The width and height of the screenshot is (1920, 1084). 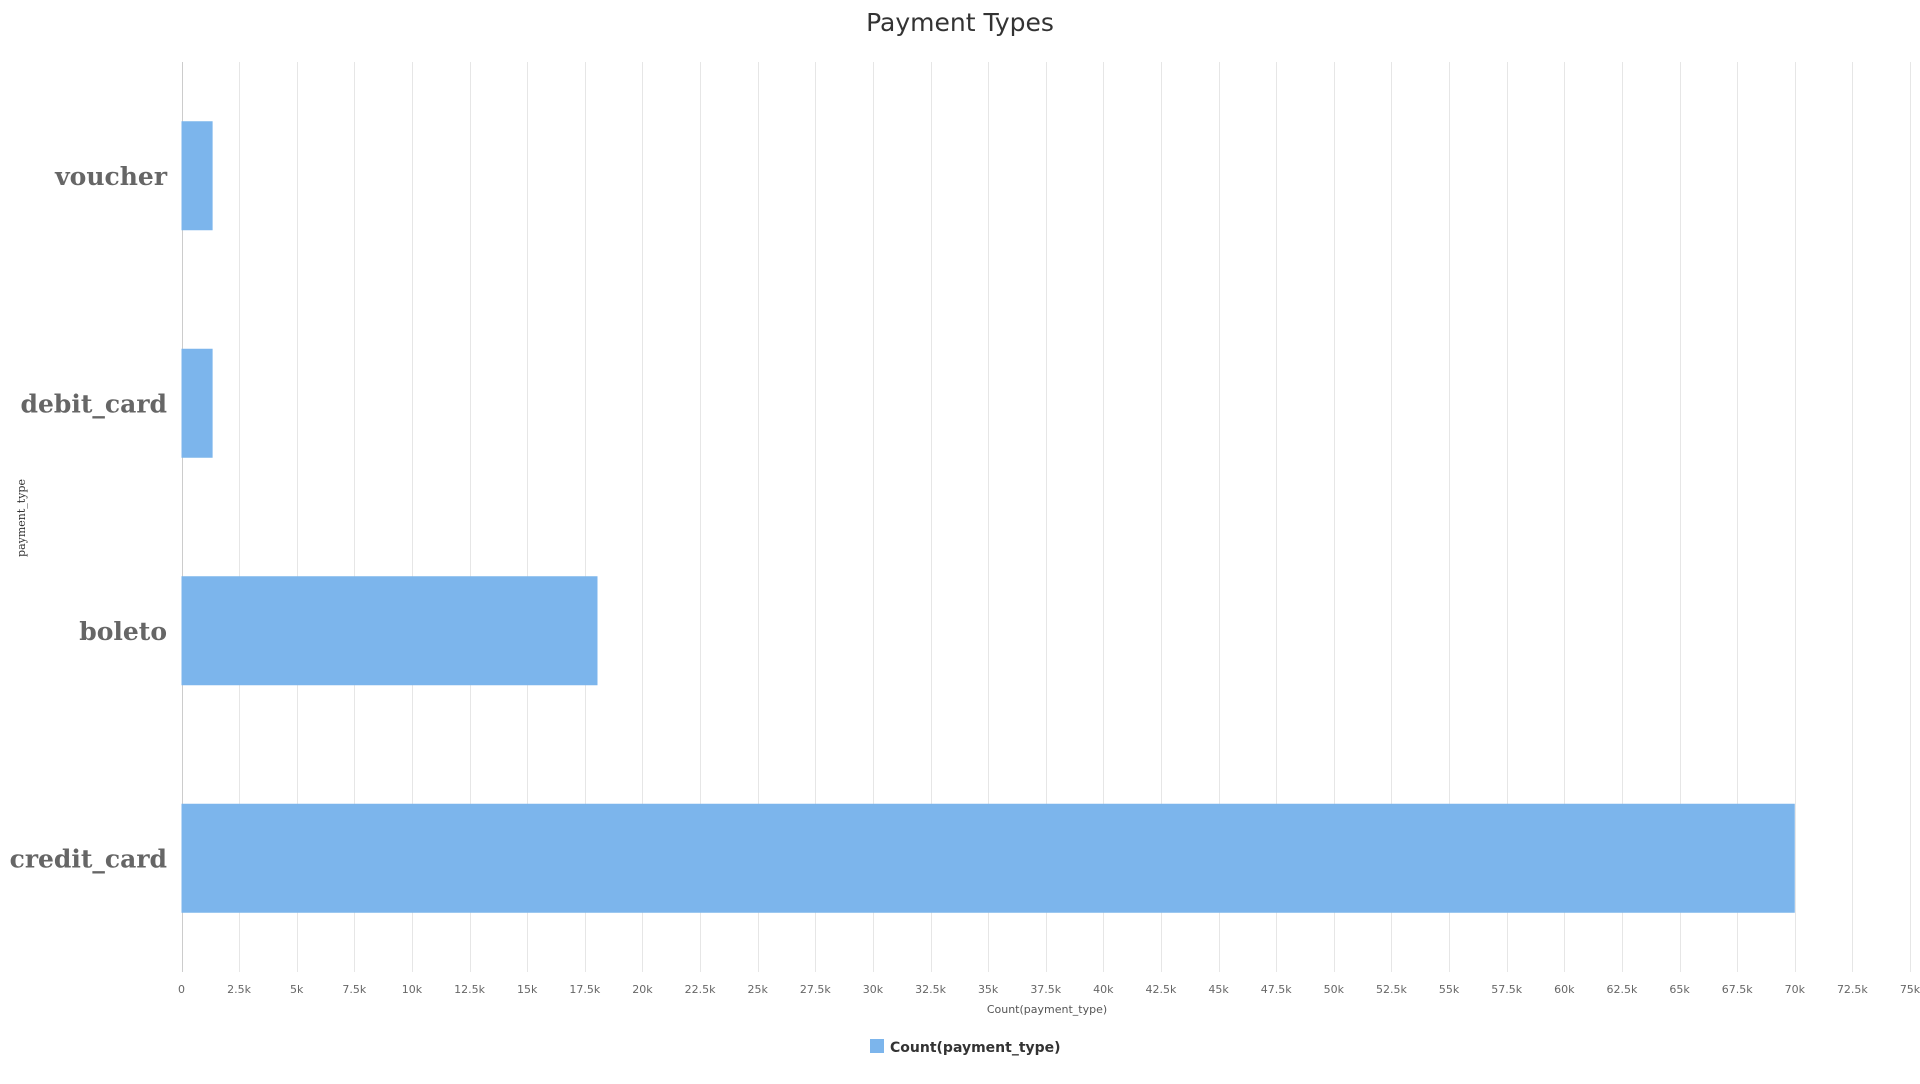 What do you see at coordinates (111, 176) in the screenshot?
I see `category-label: voucher` at bounding box center [111, 176].